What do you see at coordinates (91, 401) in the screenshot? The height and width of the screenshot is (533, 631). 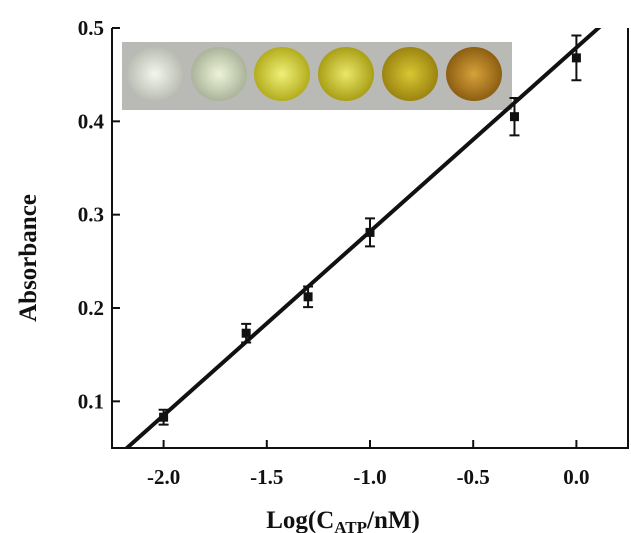 I see `y-tick-label: 0.1` at bounding box center [91, 401].